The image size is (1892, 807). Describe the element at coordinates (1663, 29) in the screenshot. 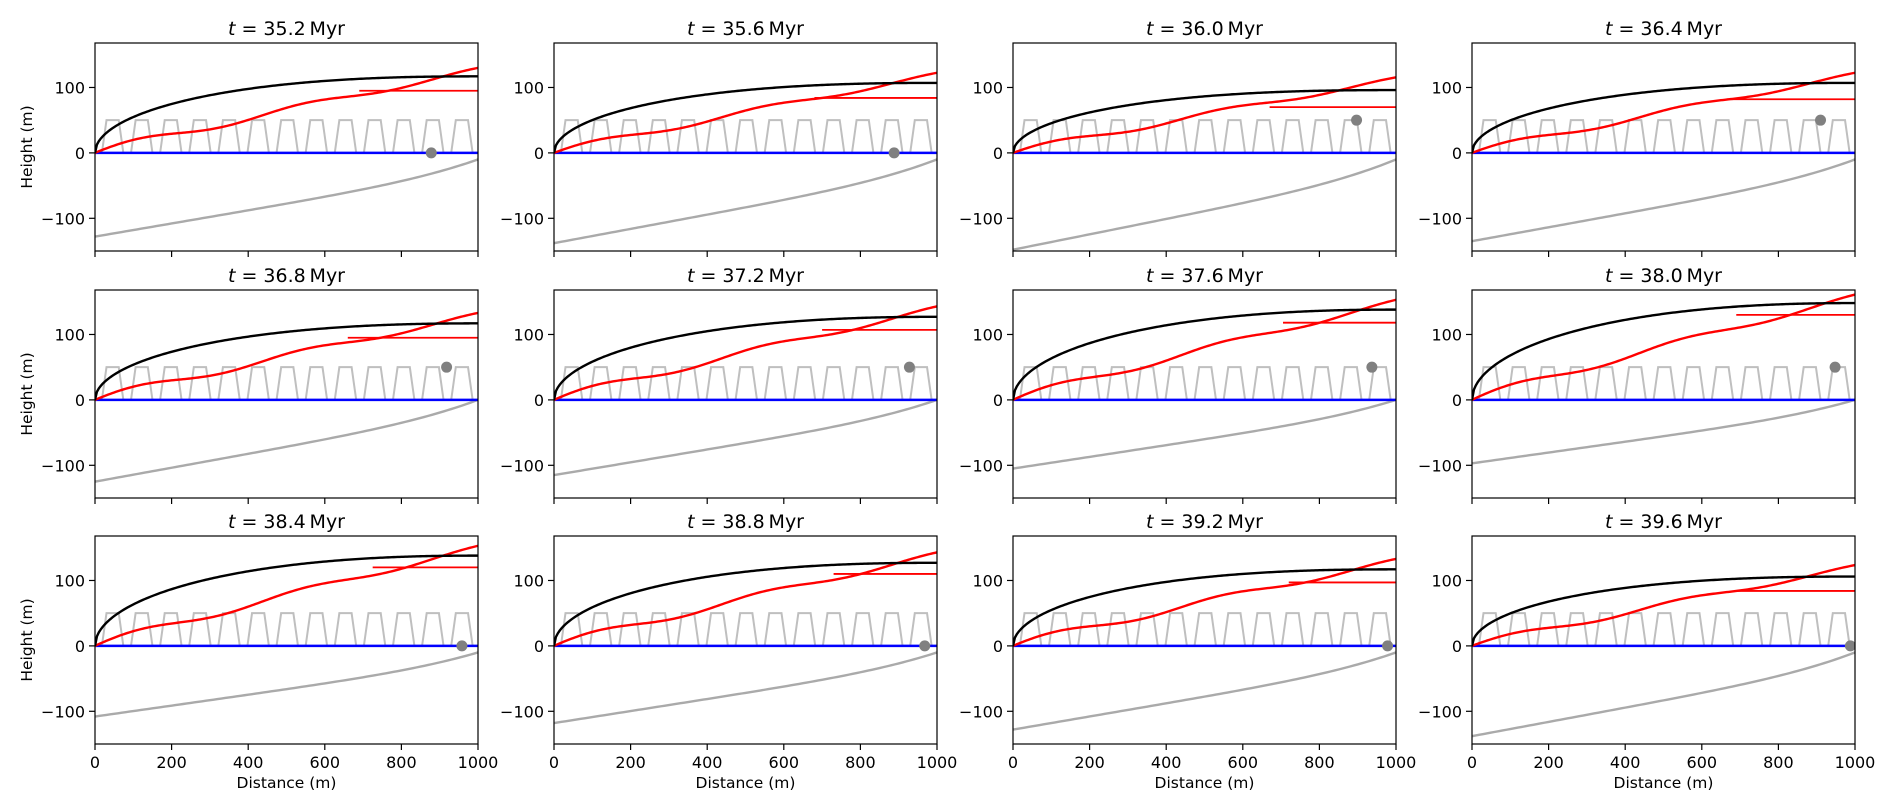

I see `panel-title: t = 36.4 Myr` at that location.